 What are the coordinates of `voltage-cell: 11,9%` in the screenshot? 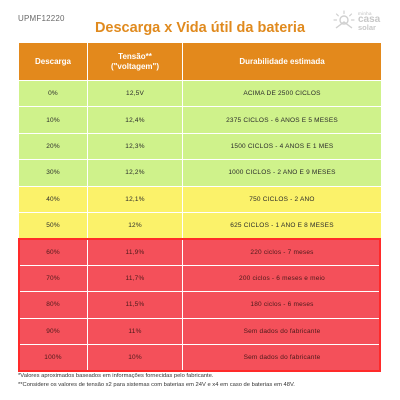 It's located at (135, 252).